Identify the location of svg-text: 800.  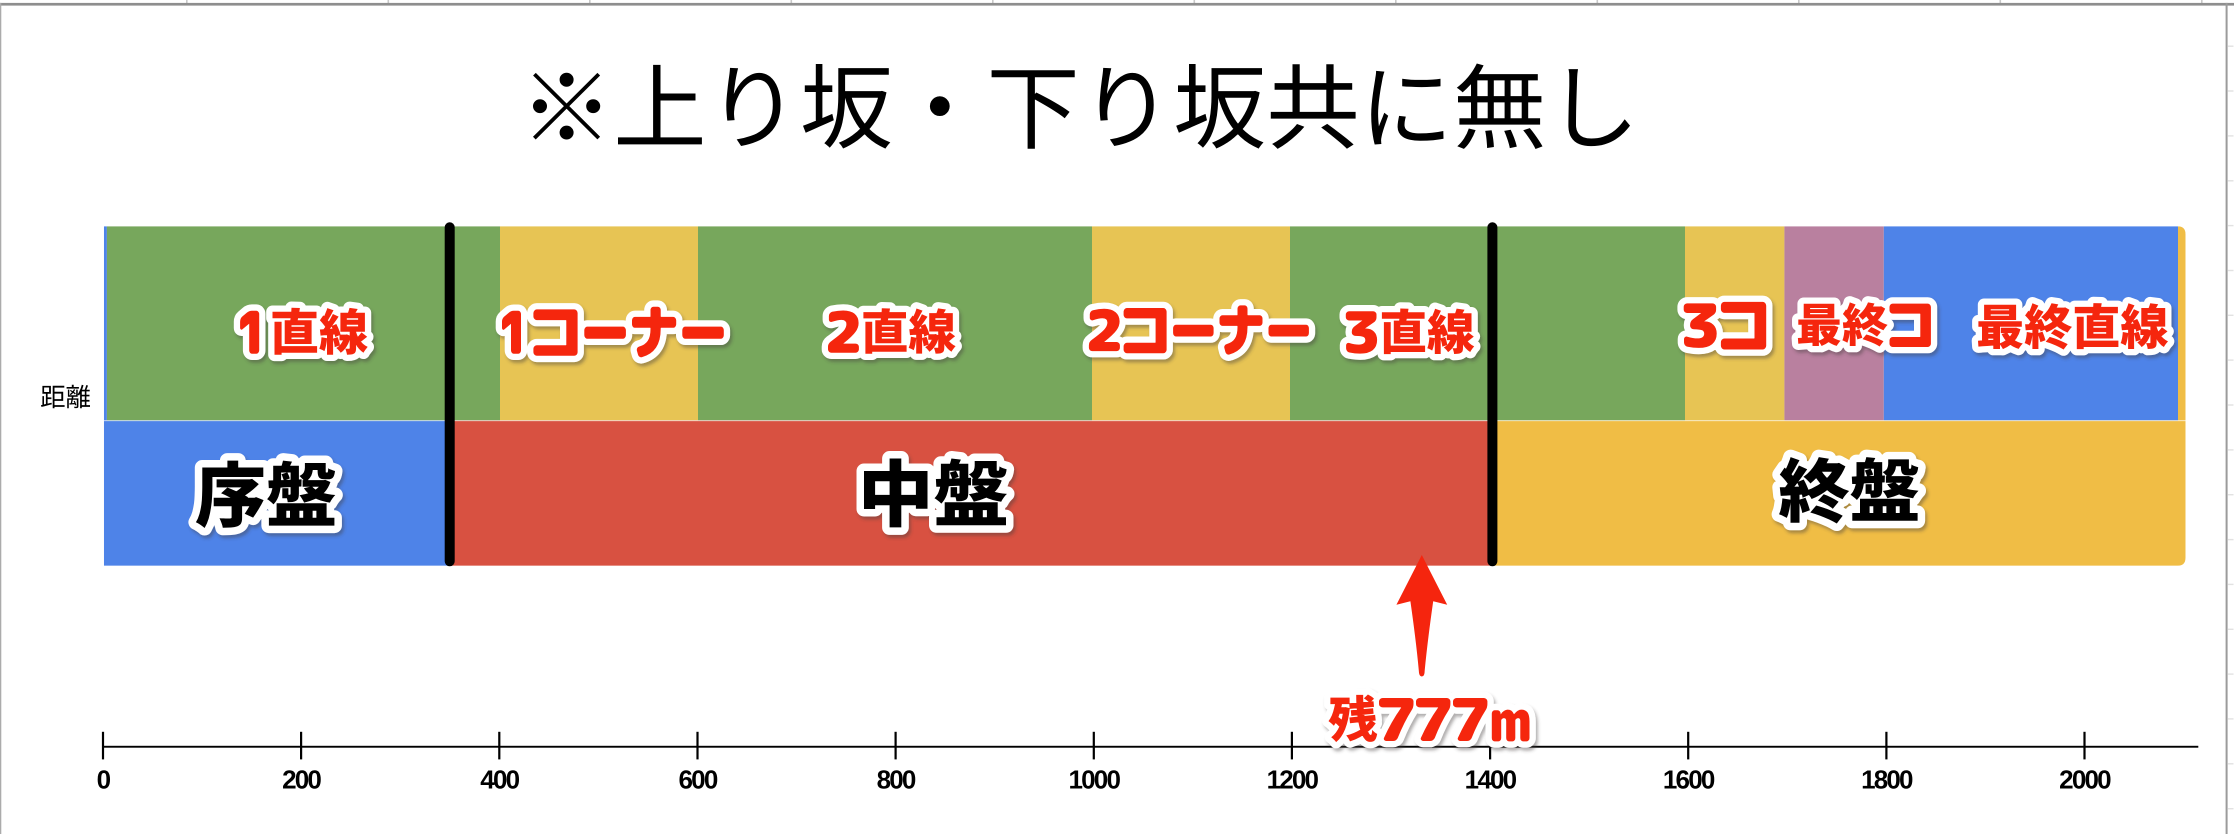
(896, 780).